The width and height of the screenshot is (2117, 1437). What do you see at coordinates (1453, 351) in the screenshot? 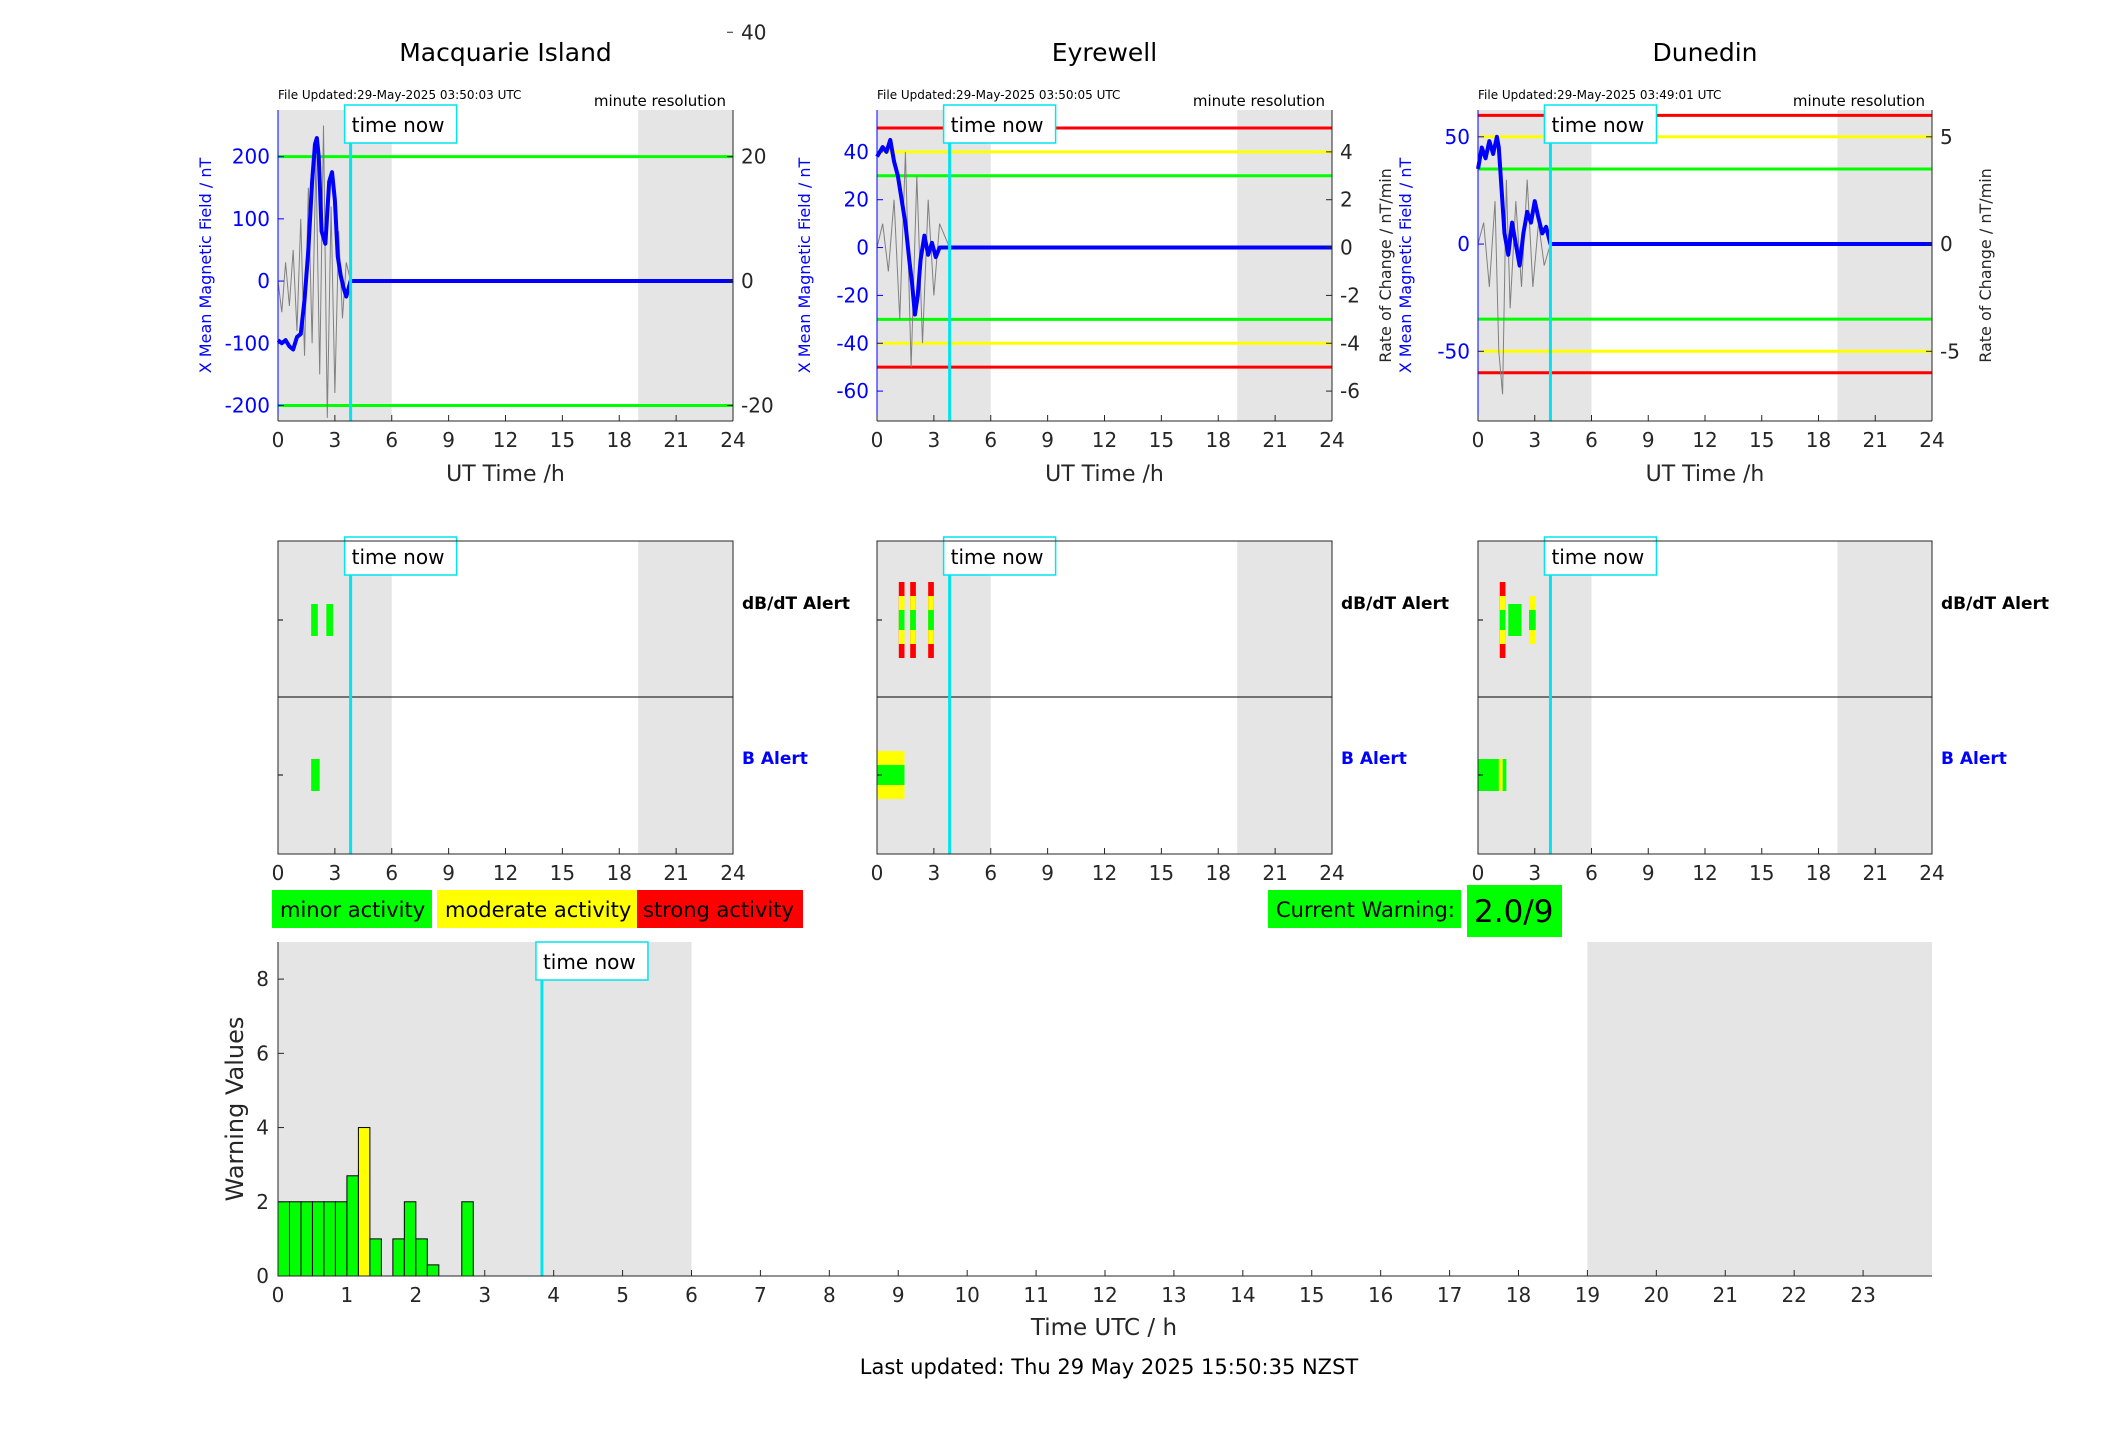
I see `y-tick-left-label: -50` at bounding box center [1453, 351].